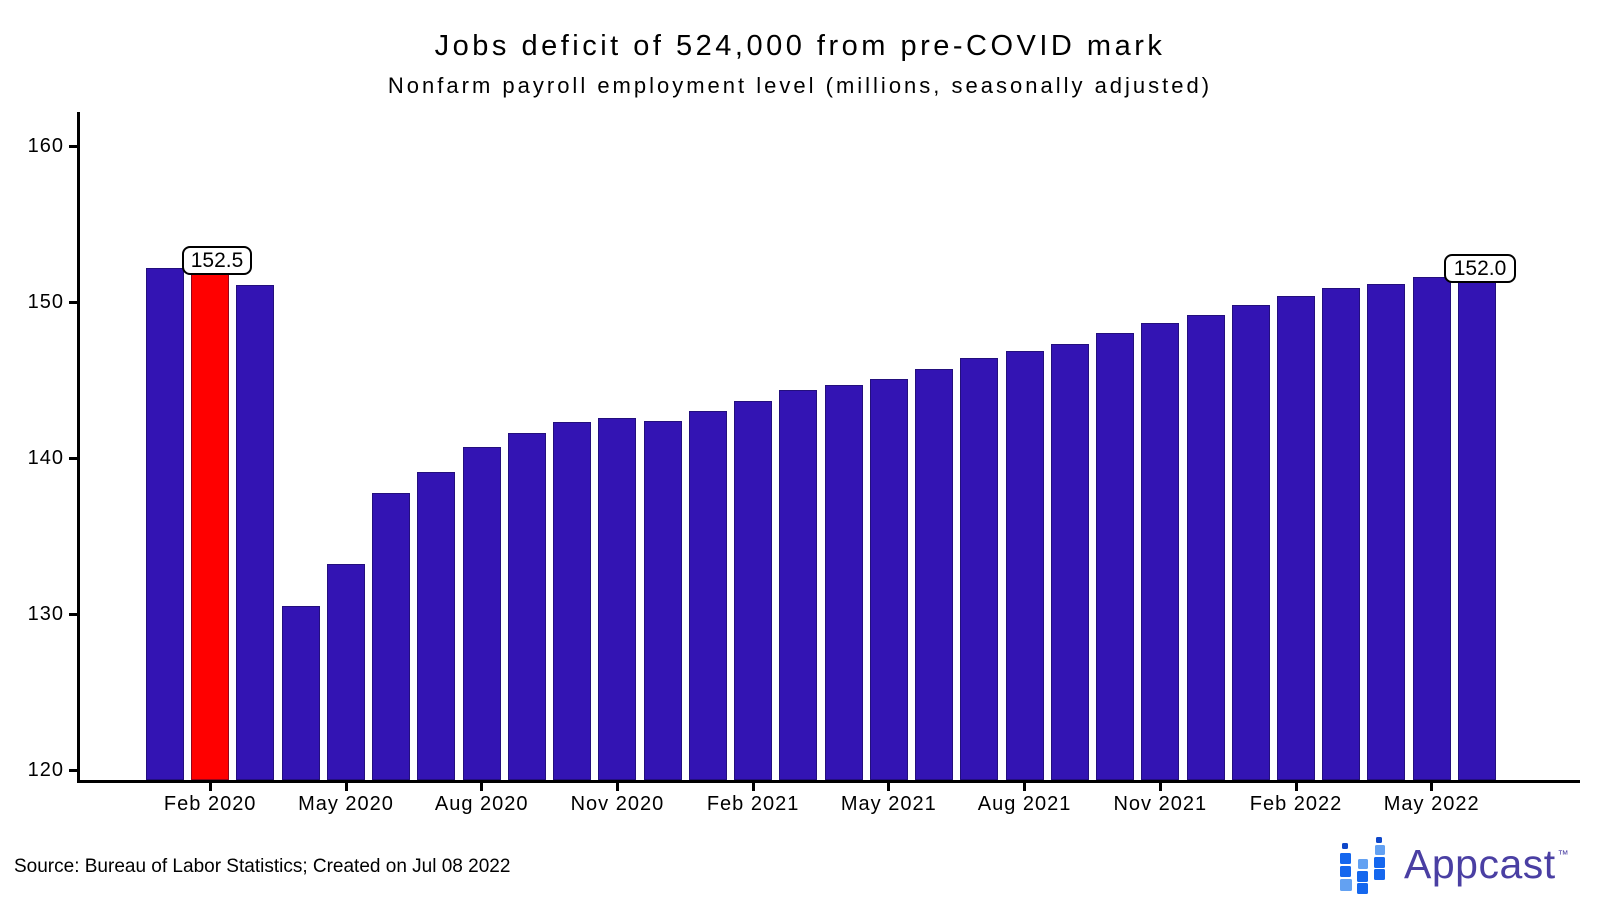 Image resolution: width=1600 pixels, height=909 pixels. Describe the element at coordinates (1024, 804) in the screenshot. I see `x-tick-label: Aug 2021` at that location.